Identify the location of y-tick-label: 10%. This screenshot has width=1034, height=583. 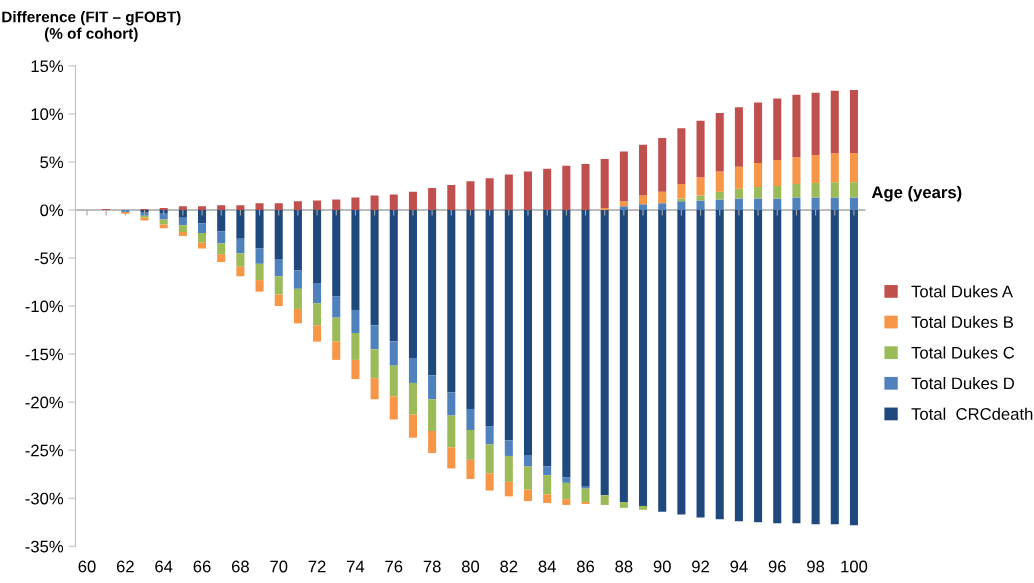
(47, 114).